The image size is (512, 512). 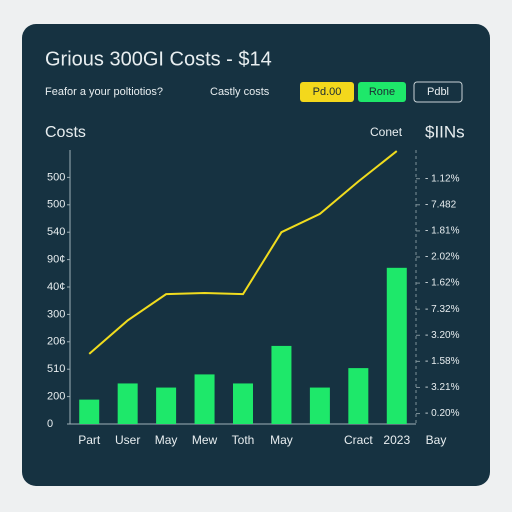 What do you see at coordinates (56, 342) in the screenshot?
I see `y-tick-label: 206` at bounding box center [56, 342].